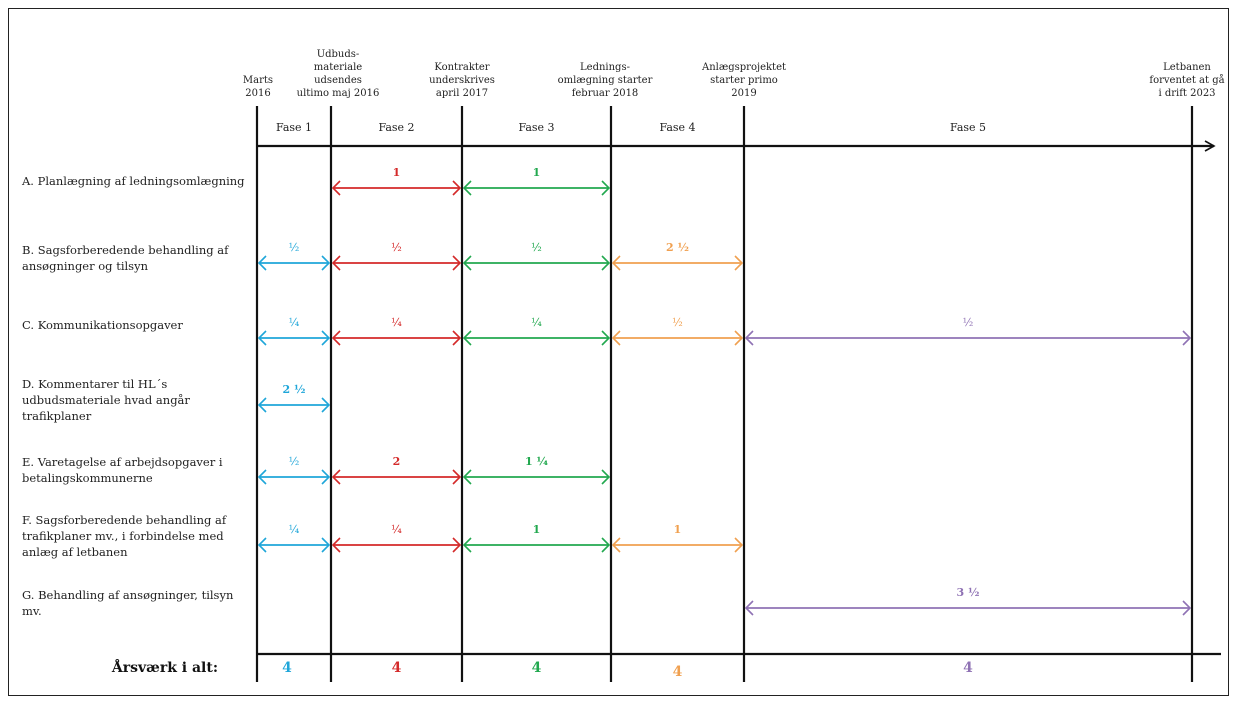 The height and width of the screenshot is (704, 1237). I want to click on task-label: G. Behandling af ansøgninger, tilsyn mv., so click(128, 603).